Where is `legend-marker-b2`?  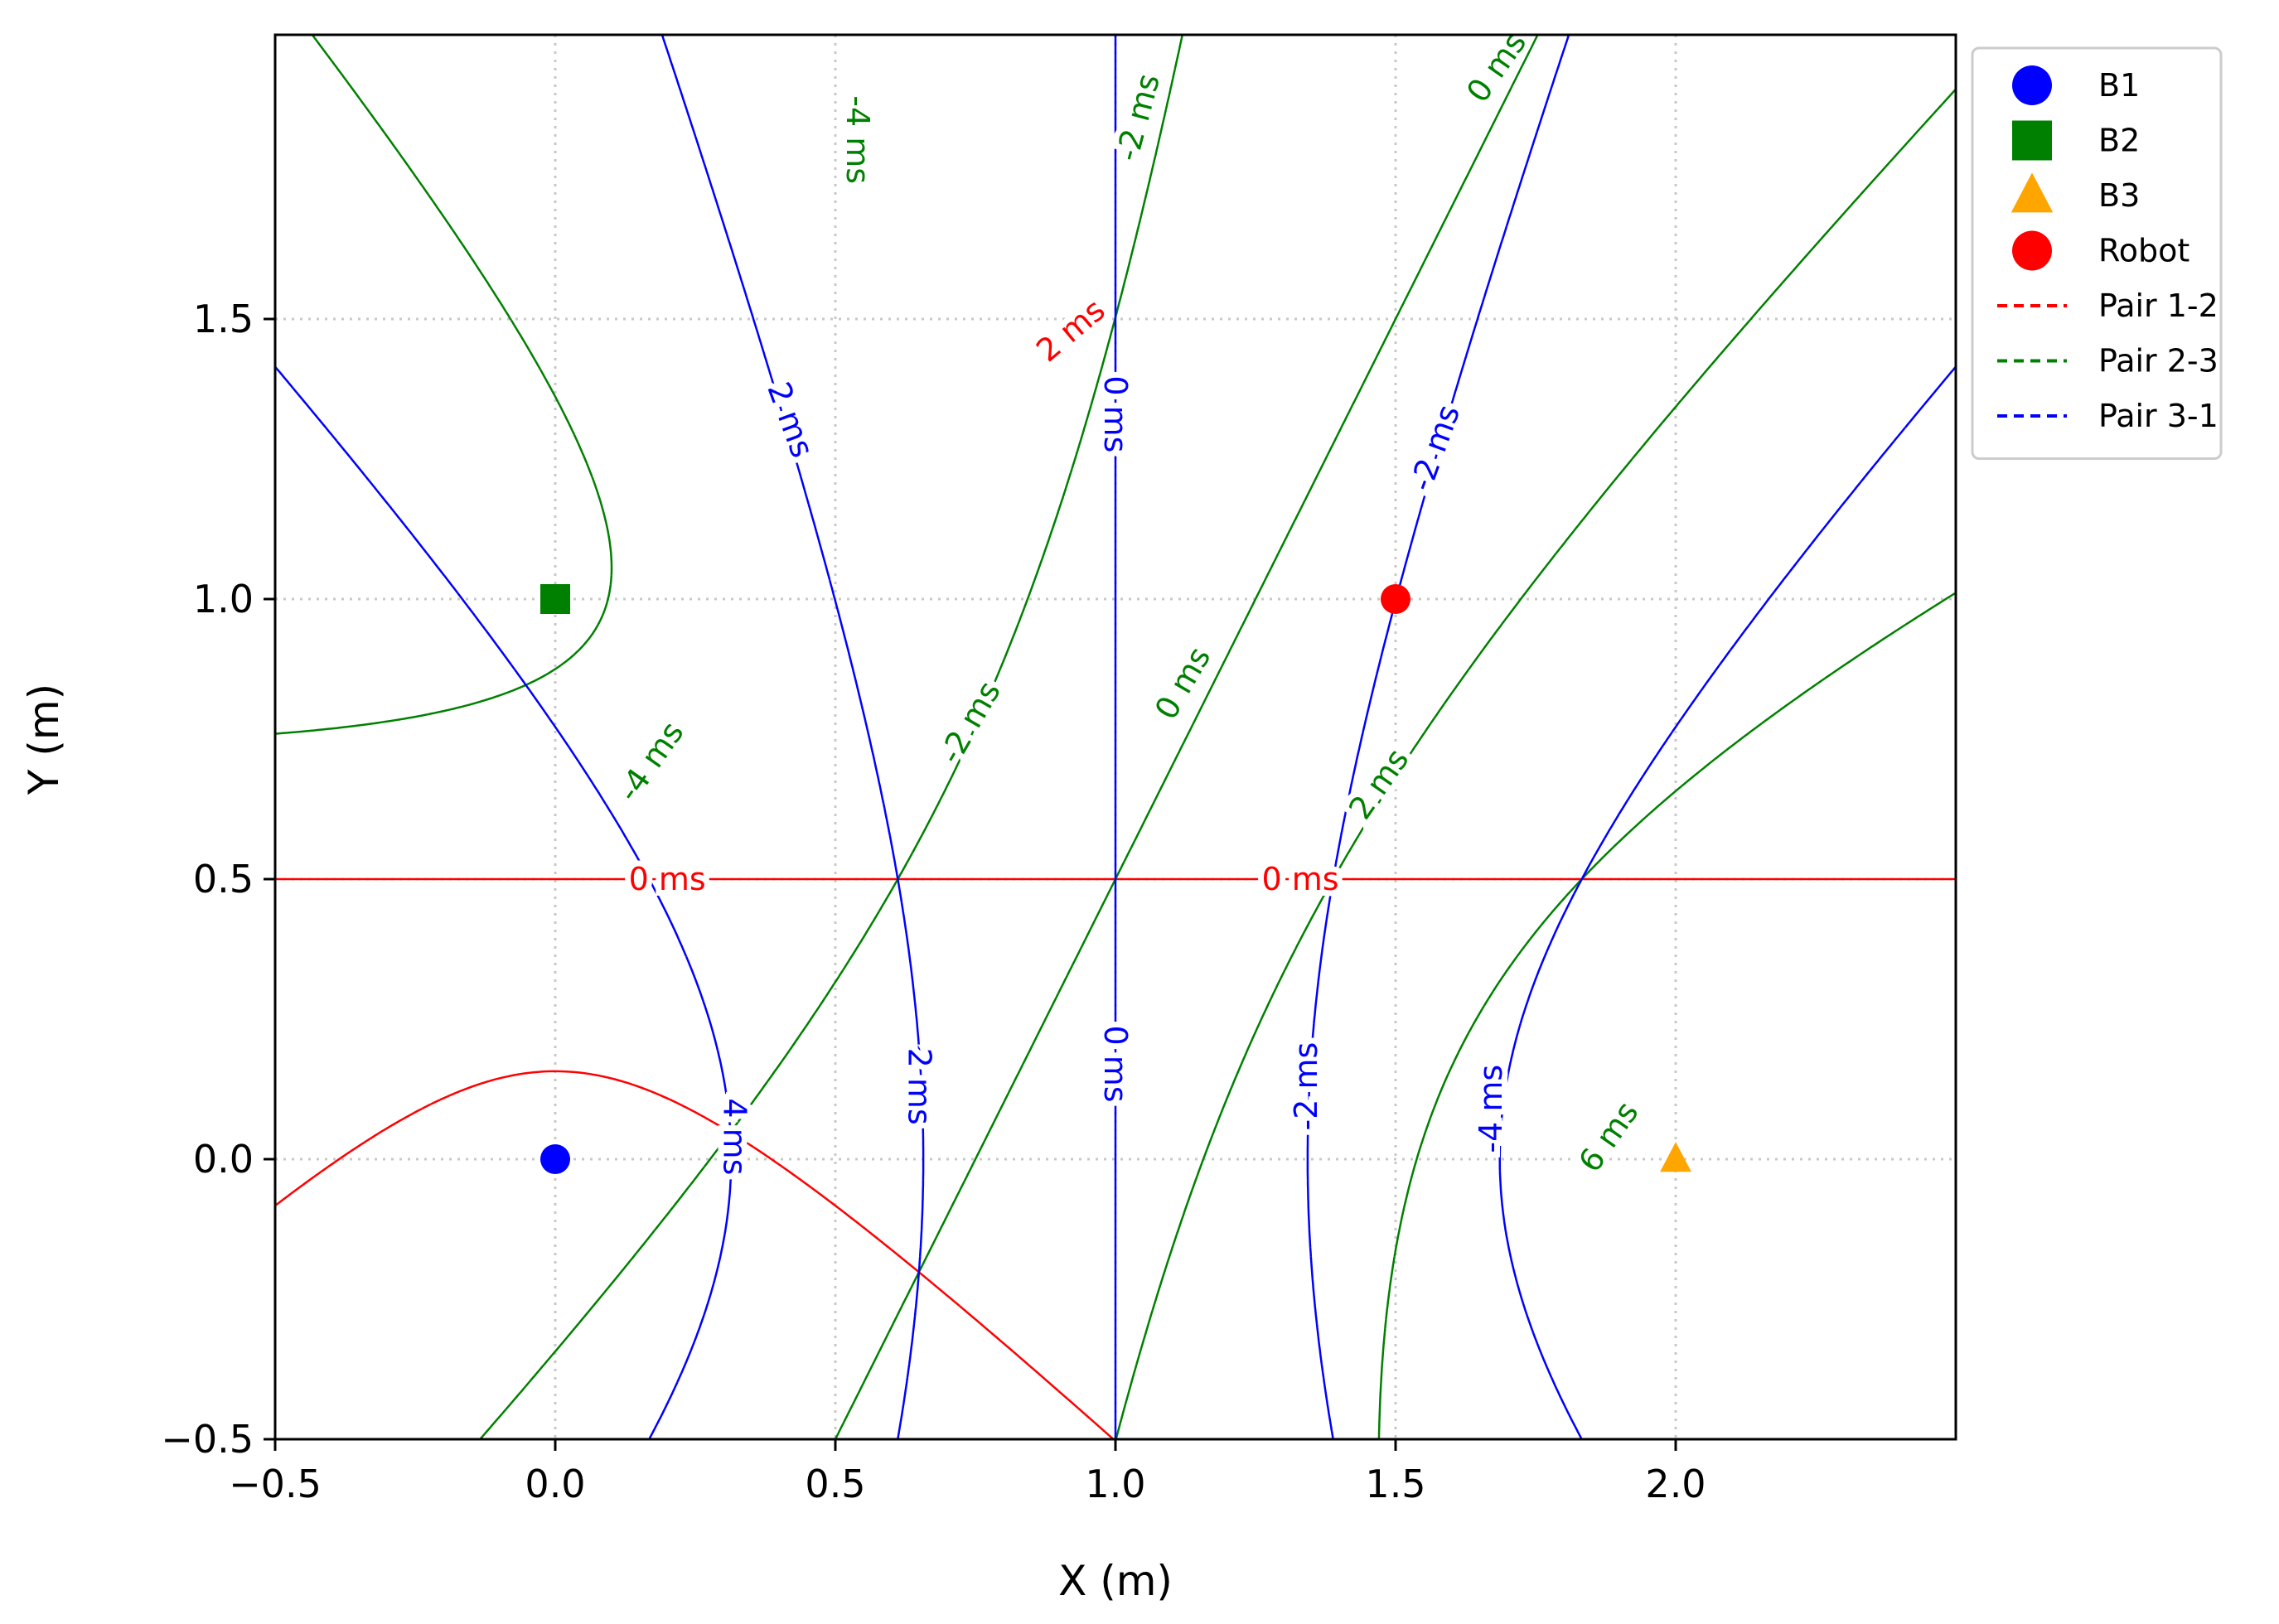 legend-marker-b2 is located at coordinates (2032, 140).